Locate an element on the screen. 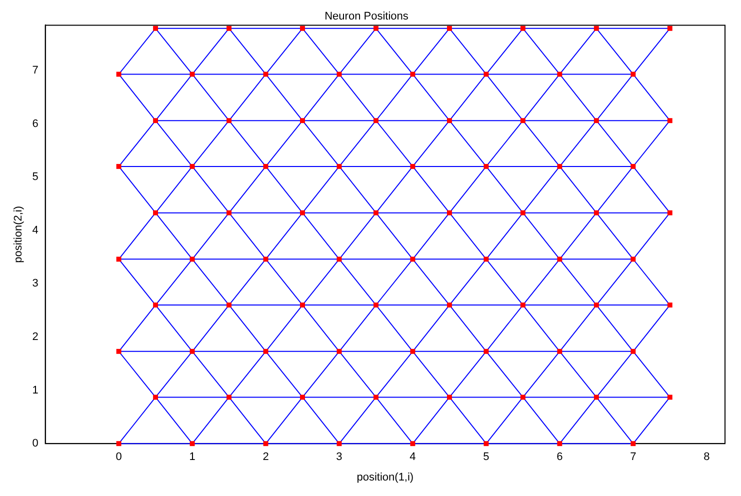 The width and height of the screenshot is (741, 496). y-tick-label: 6 is located at coordinates (35, 124).